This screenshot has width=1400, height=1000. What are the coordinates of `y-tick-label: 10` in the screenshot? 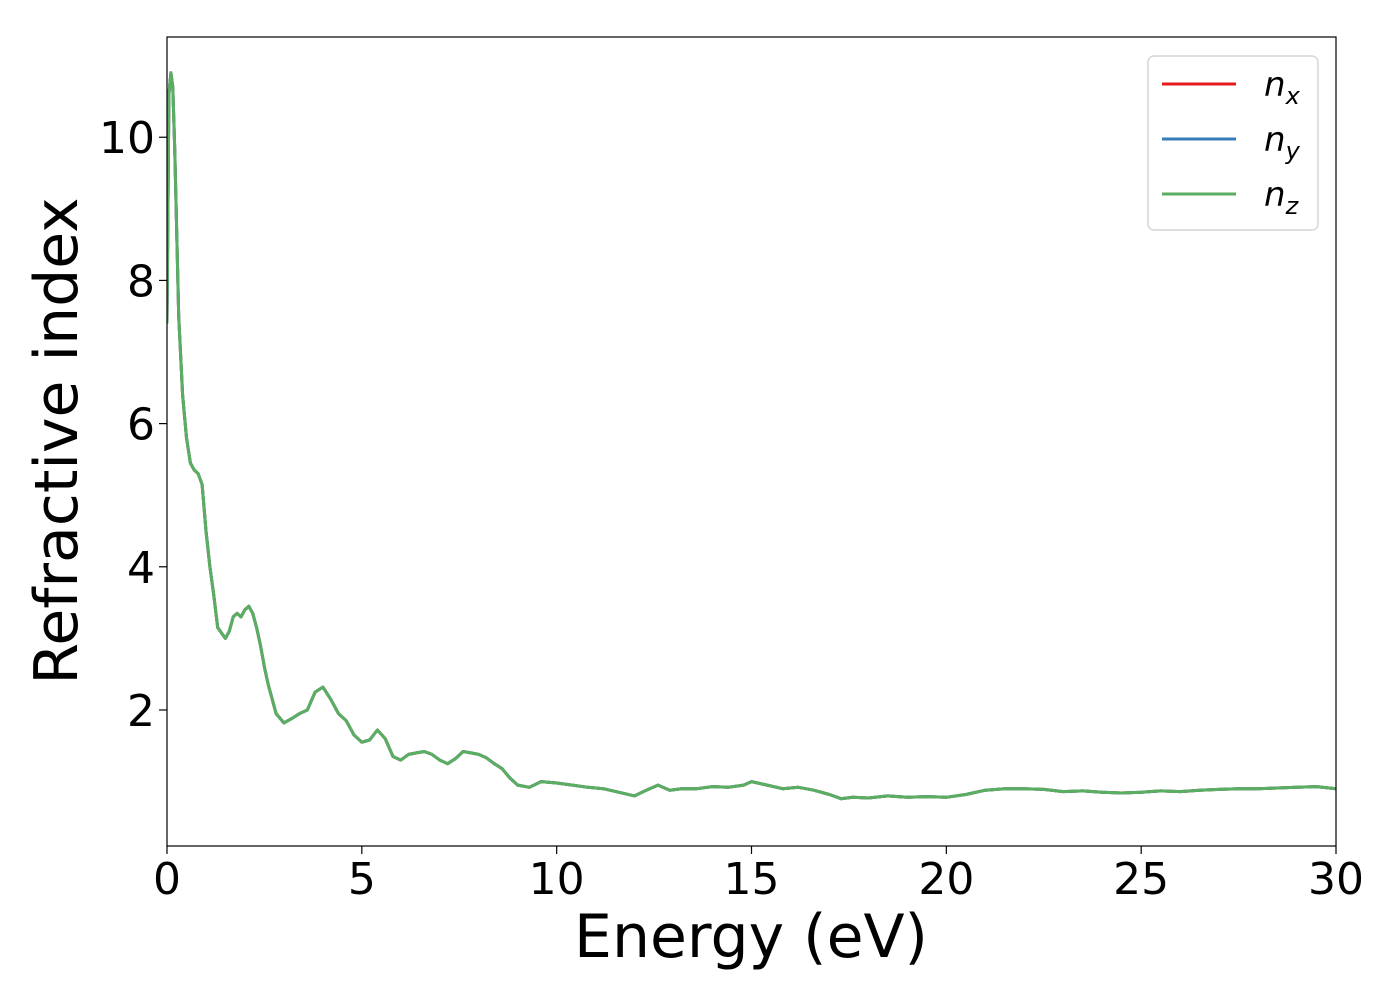 It's located at (127, 138).